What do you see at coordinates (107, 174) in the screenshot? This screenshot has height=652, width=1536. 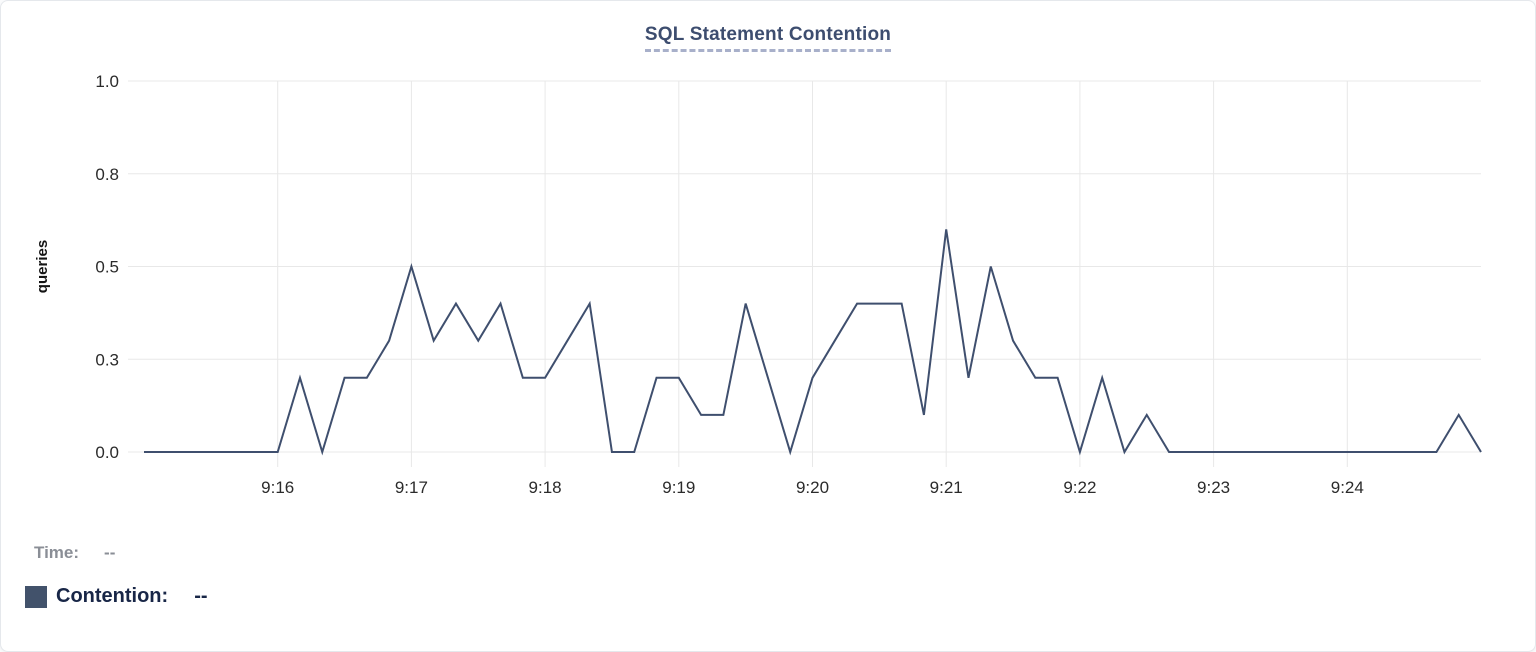 I see `y-tick-label: 0.8` at bounding box center [107, 174].